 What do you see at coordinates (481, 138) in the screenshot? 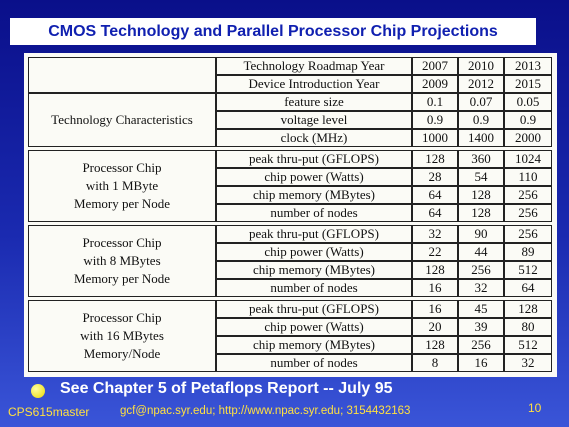
I see `value-cell: 1400` at bounding box center [481, 138].